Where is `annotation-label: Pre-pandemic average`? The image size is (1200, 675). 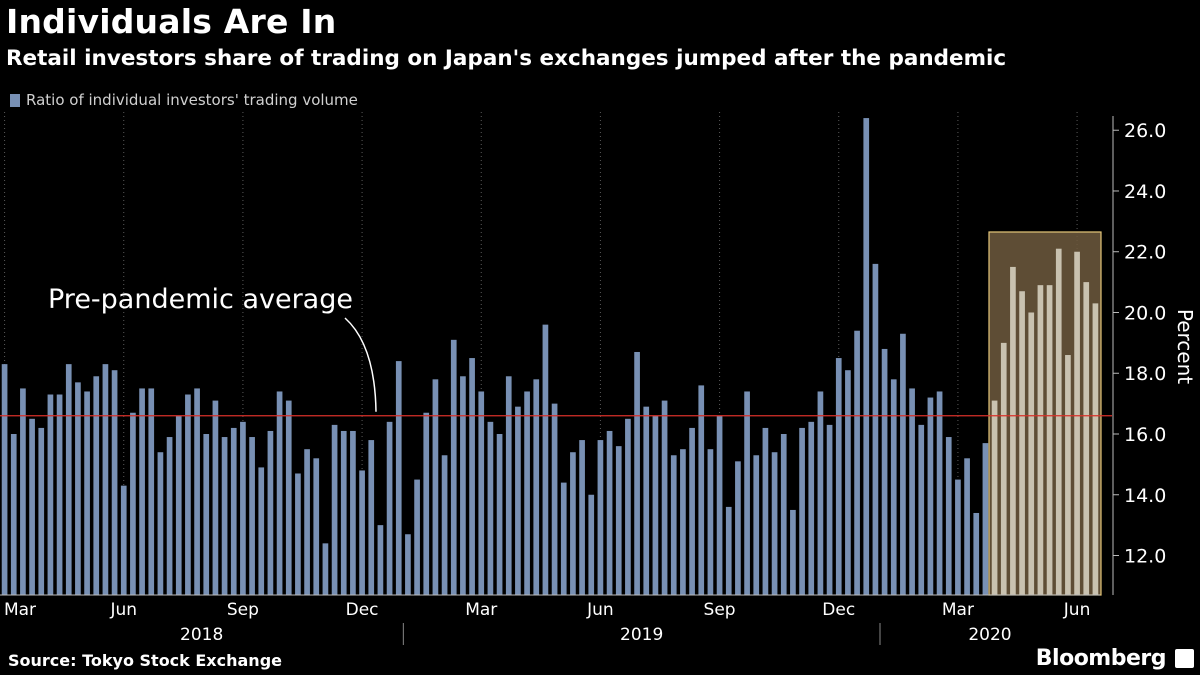 annotation-label: Pre-pandemic average is located at coordinates (200, 299).